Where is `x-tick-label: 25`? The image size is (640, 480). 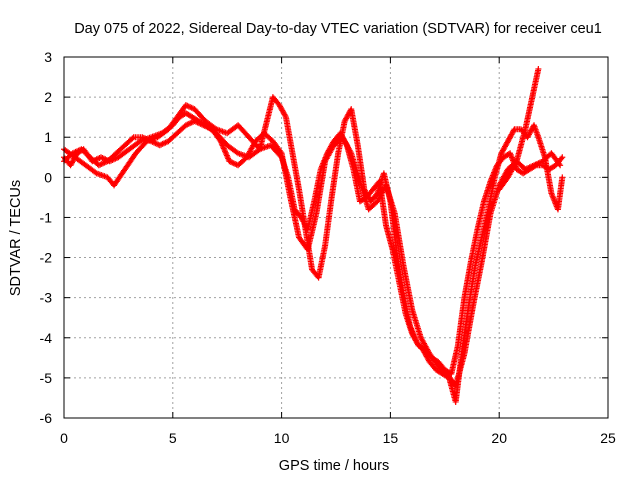
x-tick-label: 25 is located at coordinates (608, 438).